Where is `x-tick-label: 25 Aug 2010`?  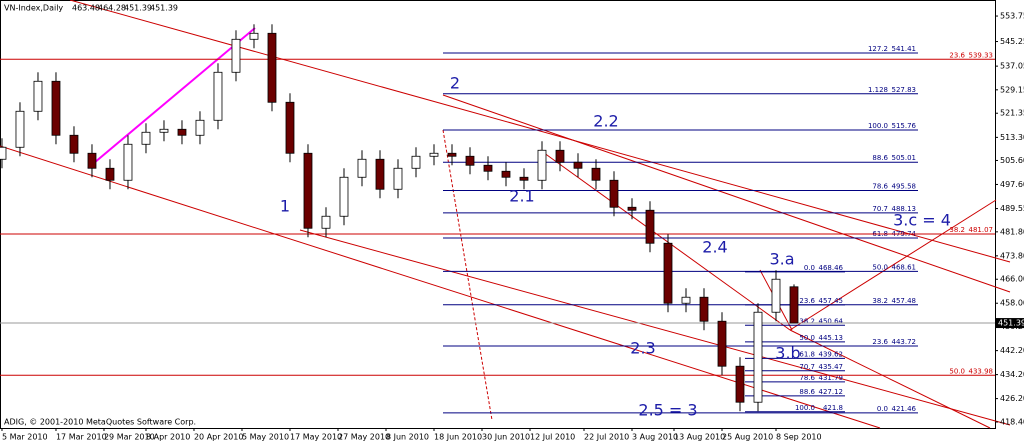
x-tick-label: 25 Aug 2010 is located at coordinates (747, 437).